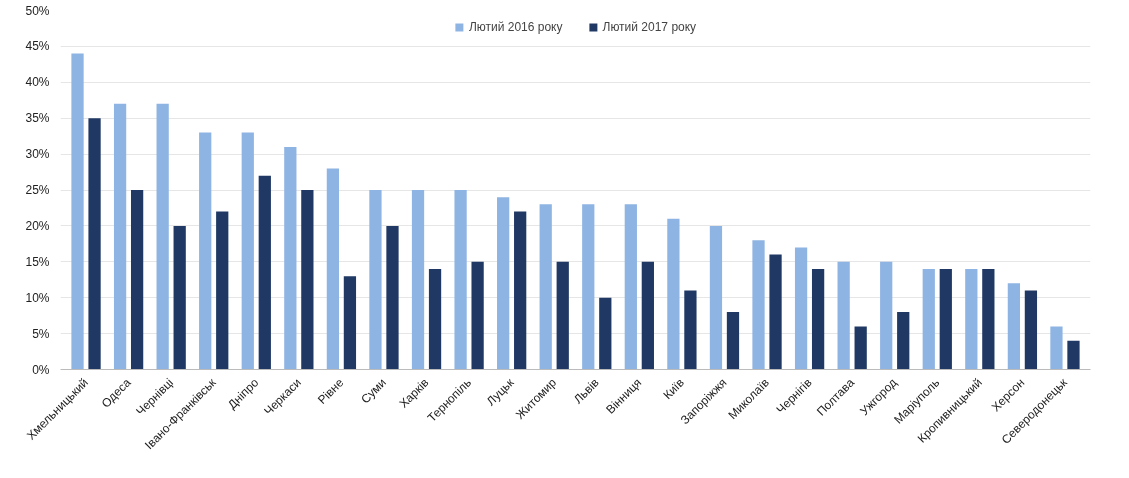  What do you see at coordinates (37, 297) in the screenshot?
I see `y-tick-label: 10%` at bounding box center [37, 297].